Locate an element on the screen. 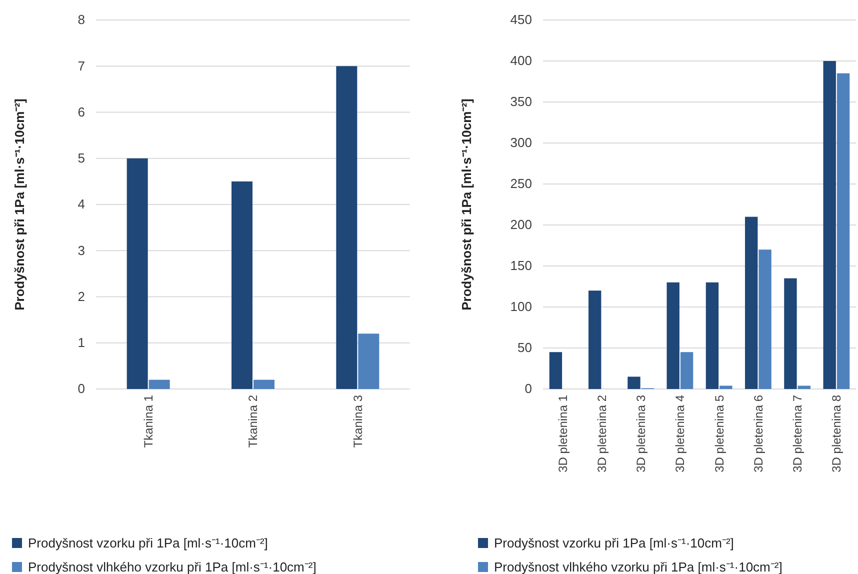 The image size is (858, 574). x-tick-label: Tkanina 3 is located at coordinates (357, 421).